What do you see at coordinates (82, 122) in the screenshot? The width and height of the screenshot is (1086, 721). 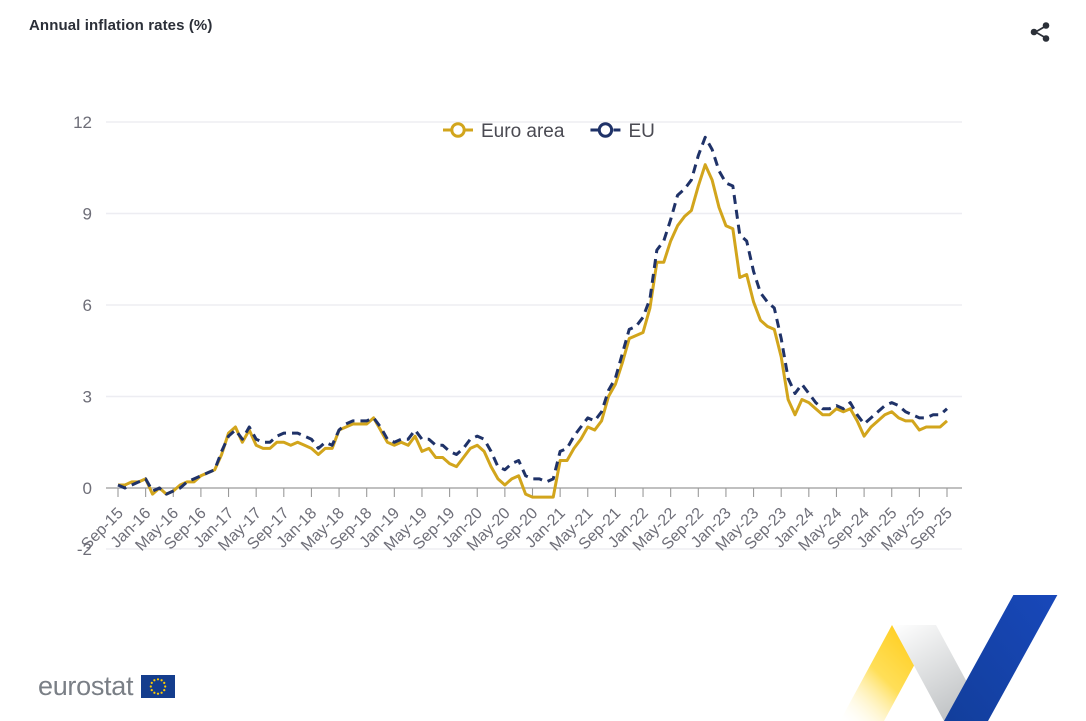 I see `y-axis-tick-label: 12` at bounding box center [82, 122].